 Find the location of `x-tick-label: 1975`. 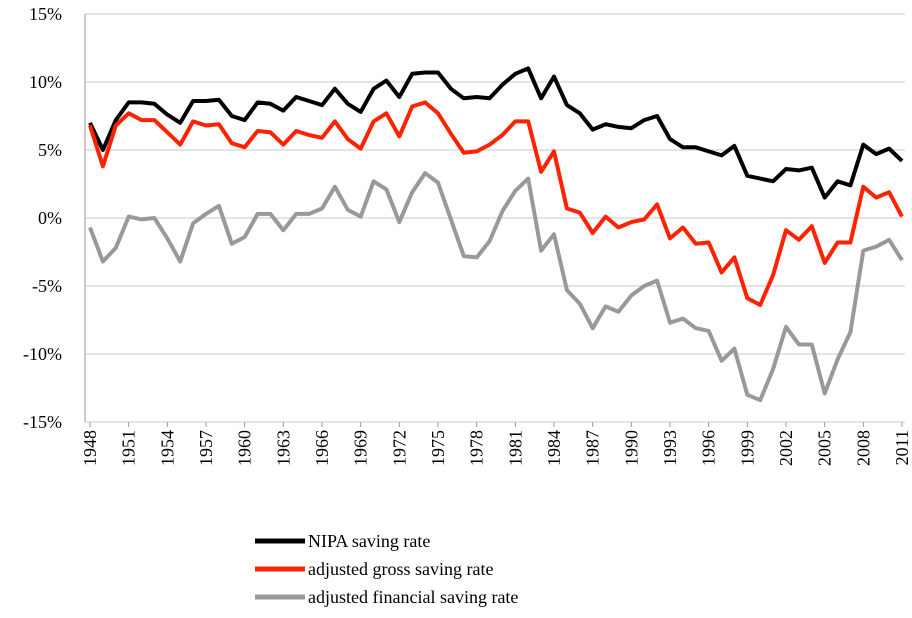

x-tick-label: 1975 is located at coordinates (438, 448).